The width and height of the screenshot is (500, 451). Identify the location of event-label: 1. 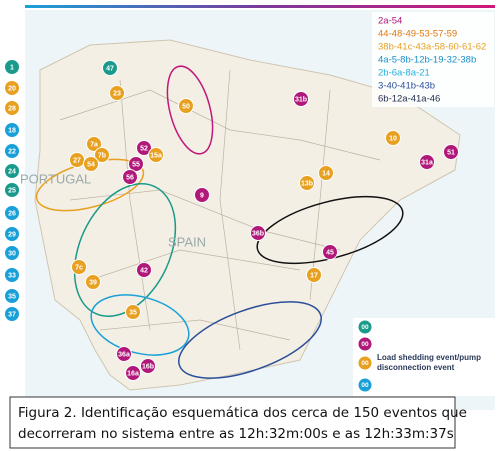
(12, 67).